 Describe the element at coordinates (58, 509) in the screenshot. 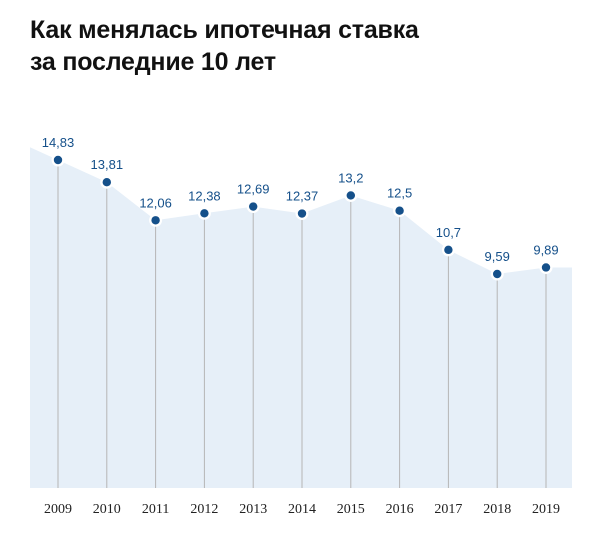

I see `x-tick-label-2009: 2009` at that location.